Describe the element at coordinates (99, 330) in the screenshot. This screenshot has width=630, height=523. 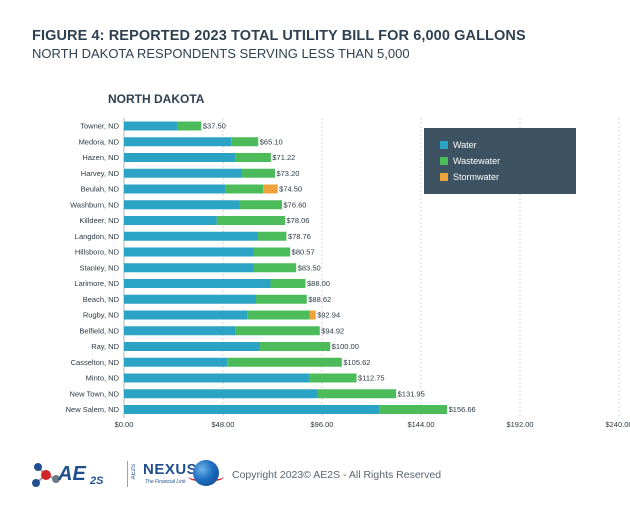
I see `category-label: Belfield, ND` at that location.